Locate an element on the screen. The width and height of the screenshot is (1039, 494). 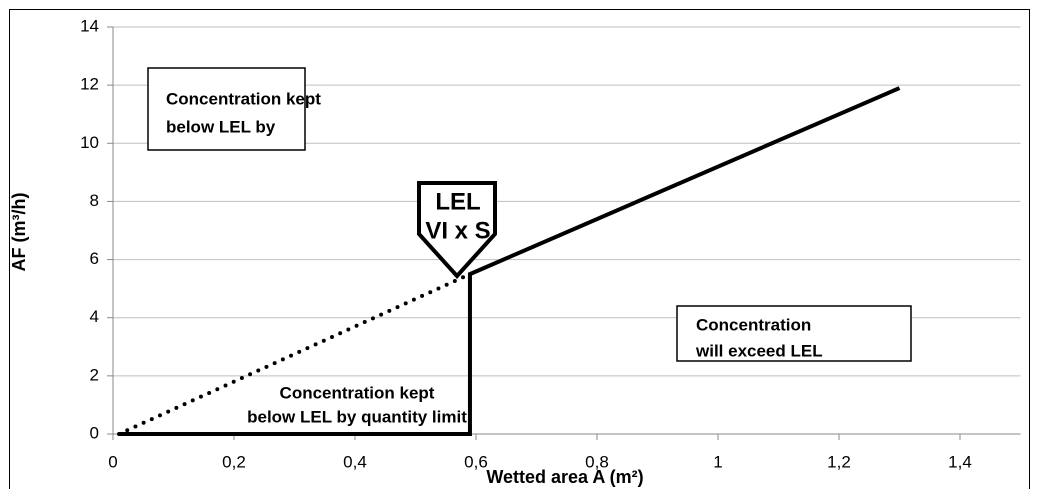
x-tick-label: 0,2 is located at coordinates (234, 461).